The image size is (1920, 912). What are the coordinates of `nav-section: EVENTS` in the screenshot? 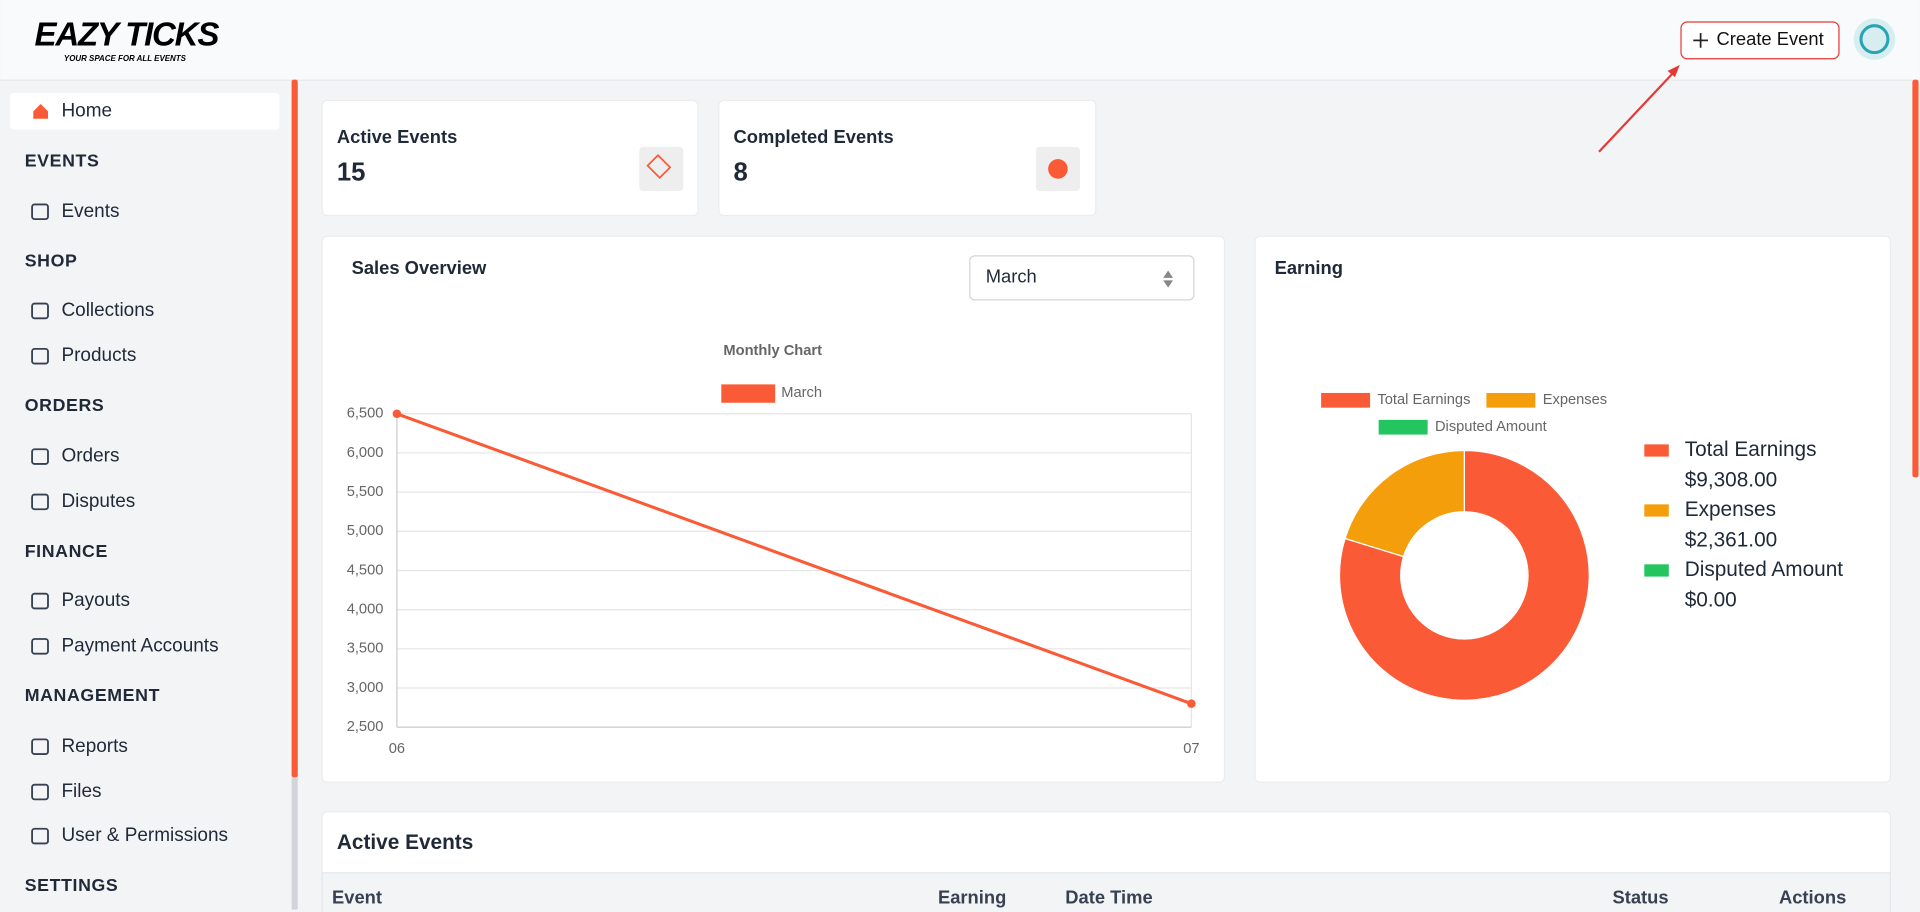 It's located at (62, 160).